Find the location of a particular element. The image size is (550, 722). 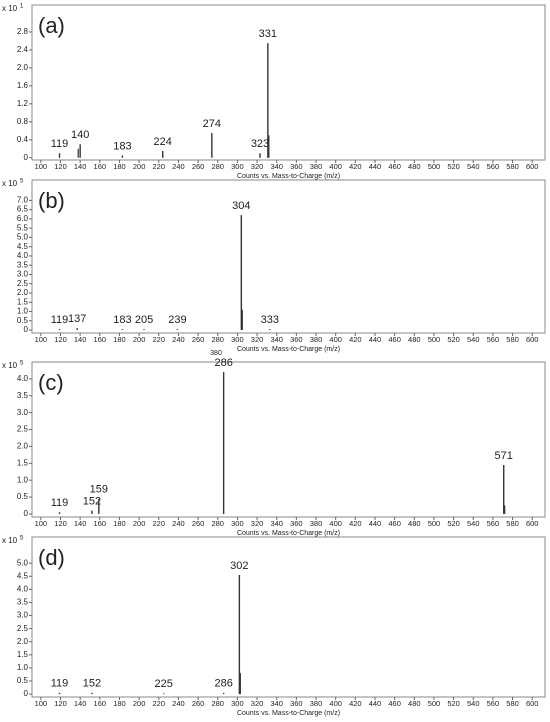

y-tick-label: 2.4 is located at coordinates (23, 49).